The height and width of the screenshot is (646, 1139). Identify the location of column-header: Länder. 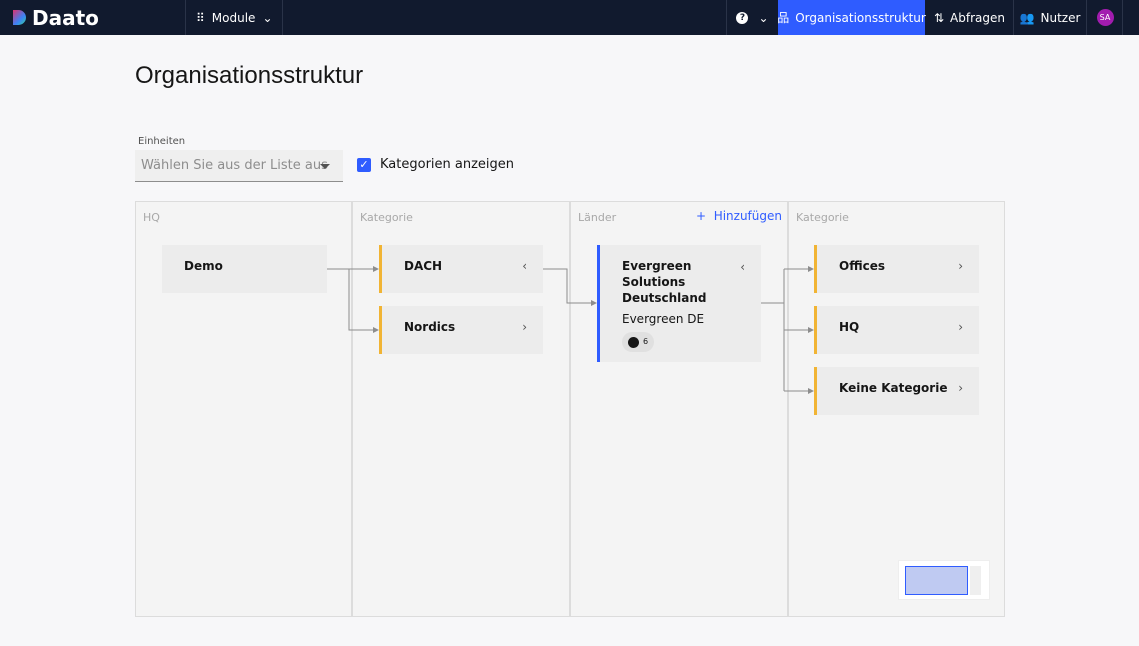
(597, 217).